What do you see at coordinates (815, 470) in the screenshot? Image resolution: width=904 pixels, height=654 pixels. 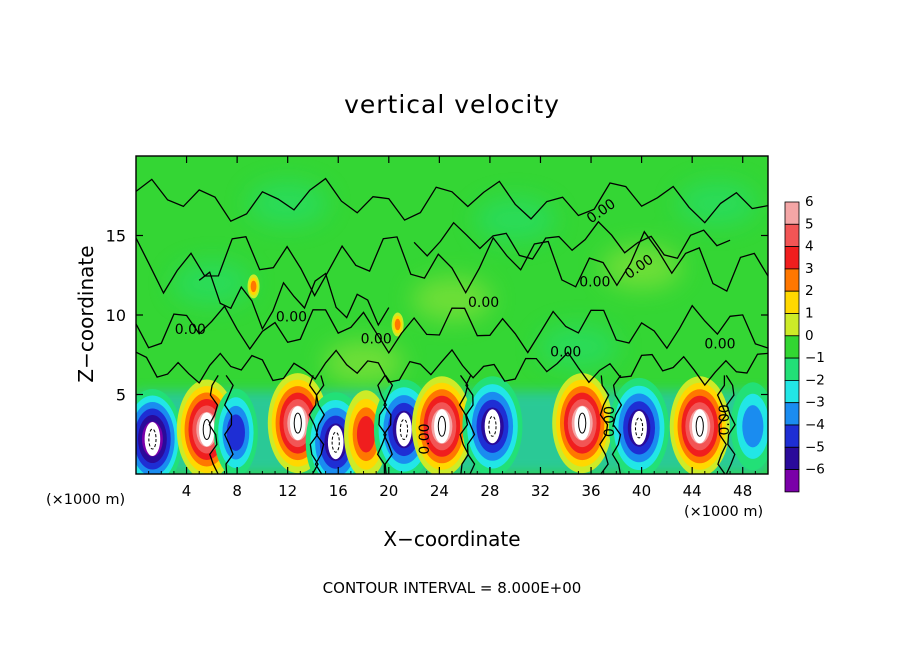 I see `colorbar-label: −6` at bounding box center [815, 470].